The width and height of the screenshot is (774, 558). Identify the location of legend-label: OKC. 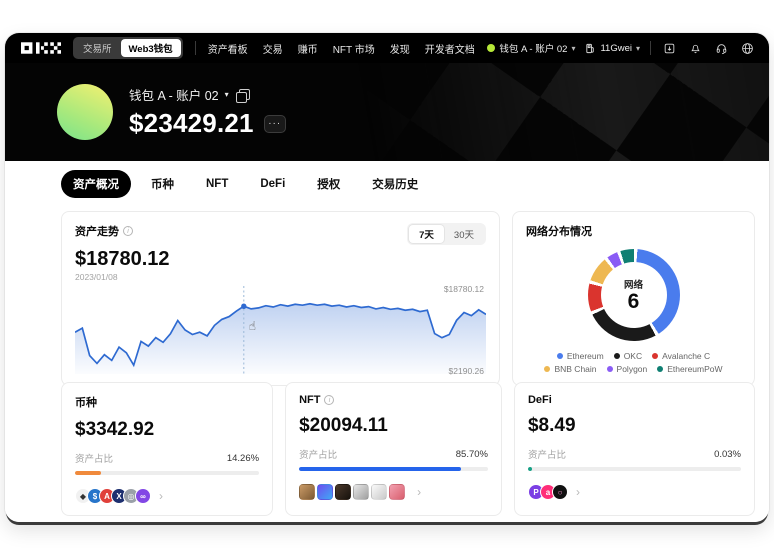
(633, 356).